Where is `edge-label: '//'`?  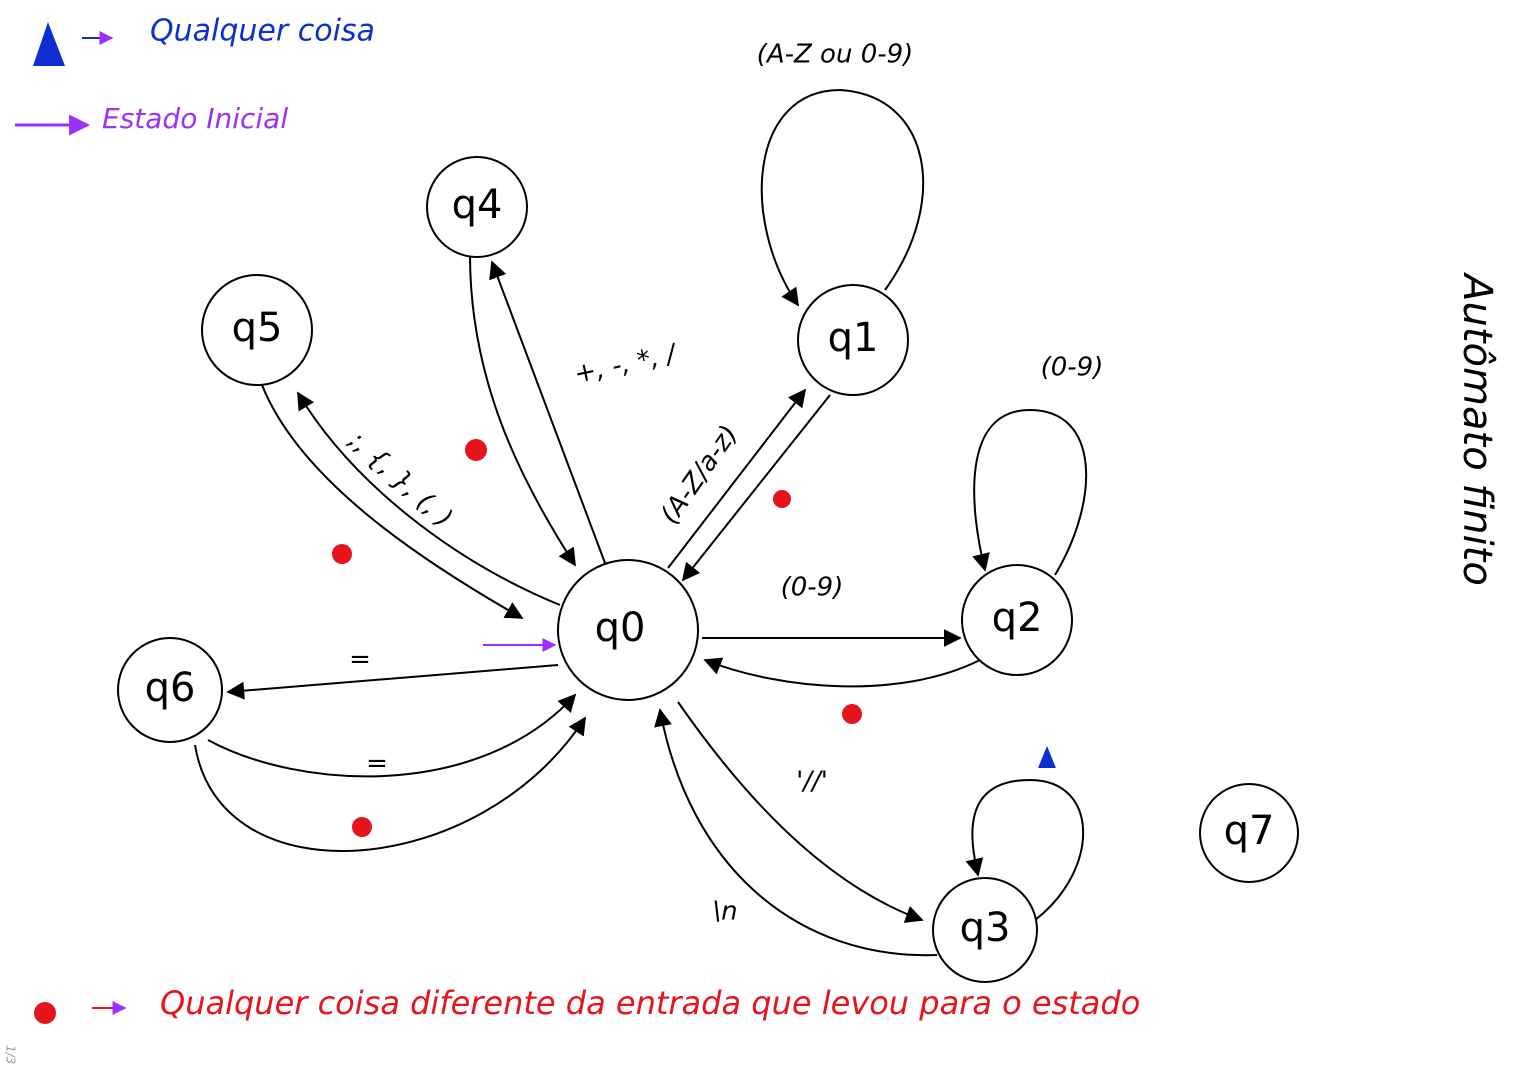 edge-label: '//' is located at coordinates (812, 782).